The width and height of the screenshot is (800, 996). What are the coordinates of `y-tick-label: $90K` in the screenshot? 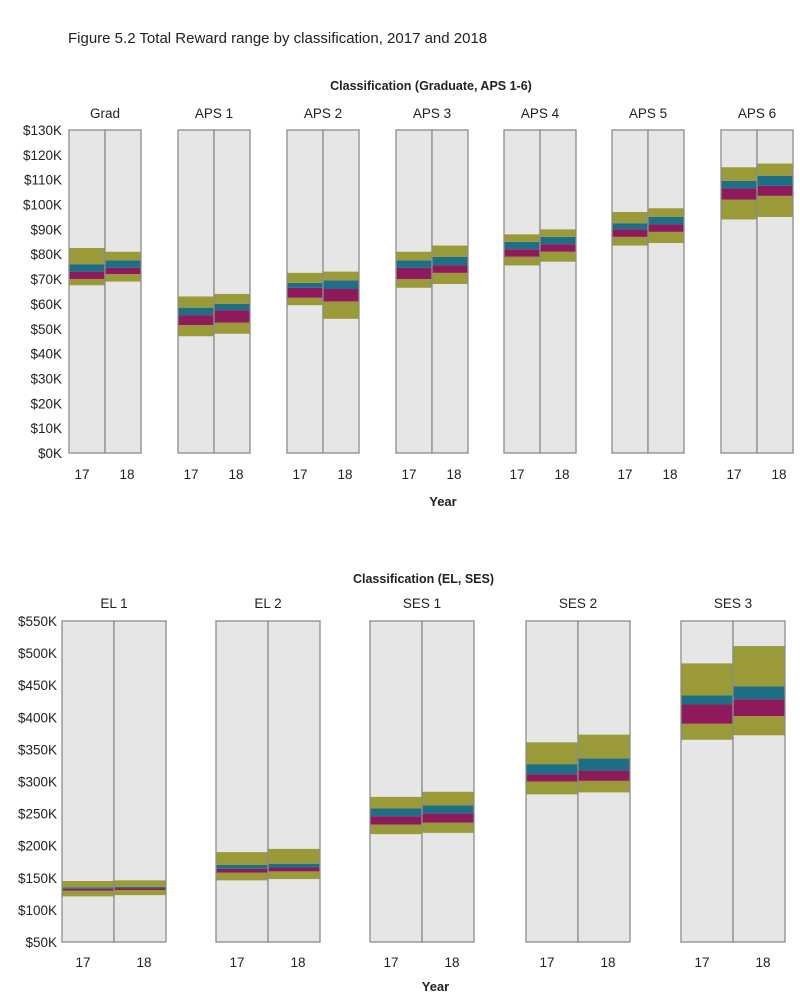 It's located at (46, 229).